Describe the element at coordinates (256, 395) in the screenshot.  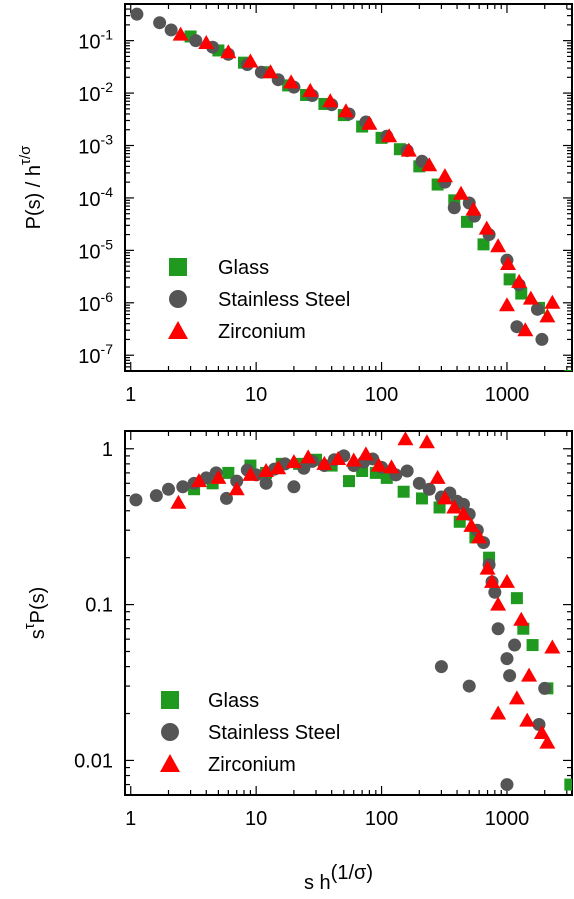
I see `x-tick-label: 10` at that location.